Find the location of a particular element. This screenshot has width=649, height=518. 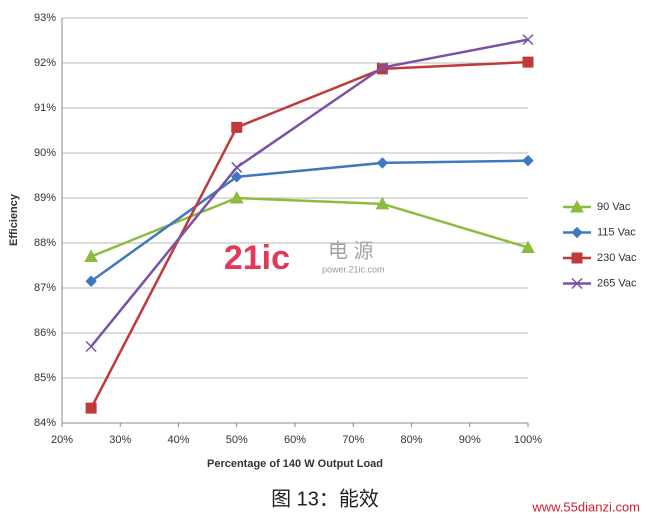

x-tick-label: 60% is located at coordinates (295, 440).